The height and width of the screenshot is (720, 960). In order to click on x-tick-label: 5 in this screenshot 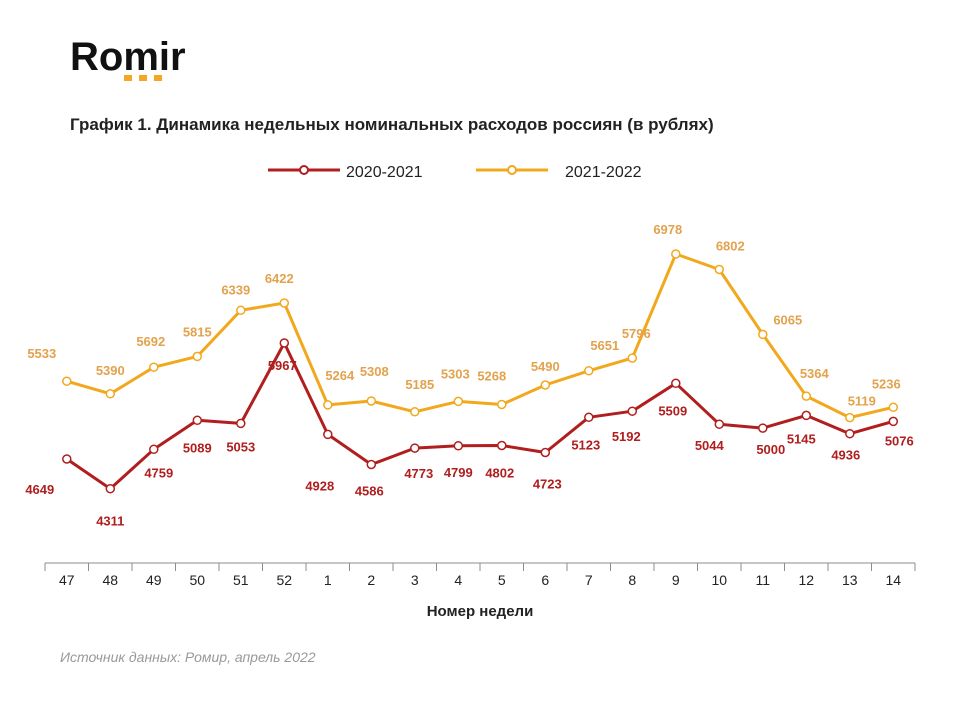, I will do `click(502, 580)`.